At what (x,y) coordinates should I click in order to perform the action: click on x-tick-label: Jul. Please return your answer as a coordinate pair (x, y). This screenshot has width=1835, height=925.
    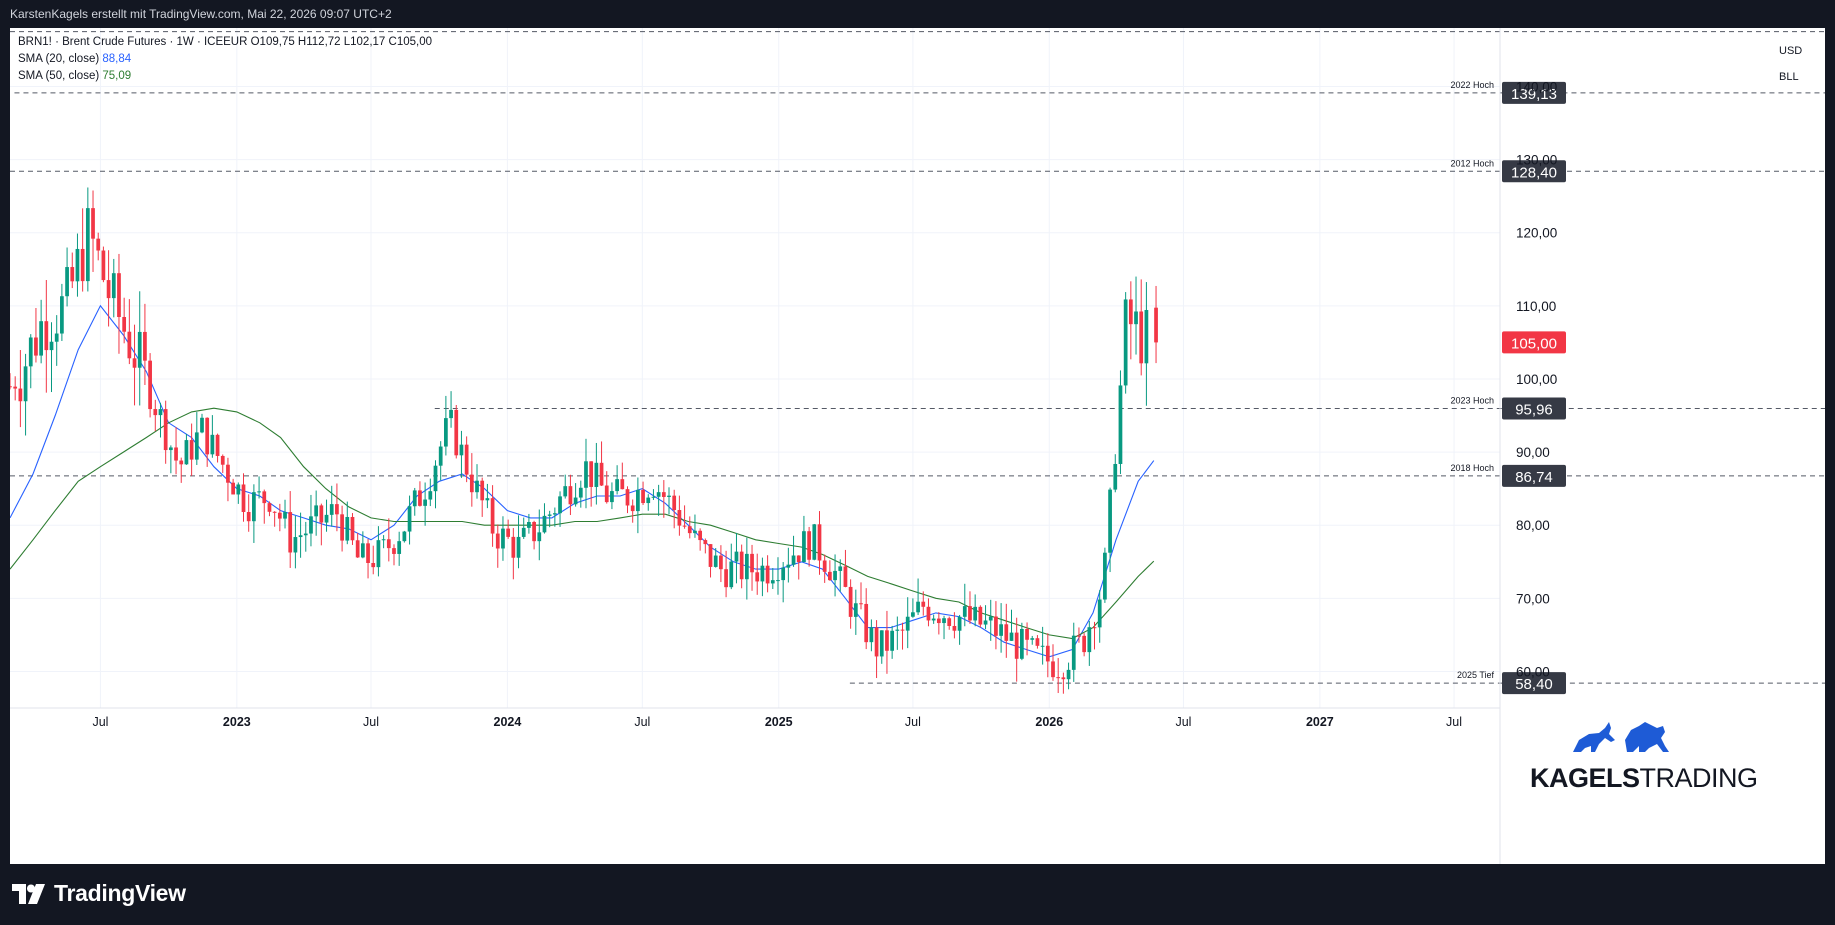
    Looking at the image, I should click on (100, 722).